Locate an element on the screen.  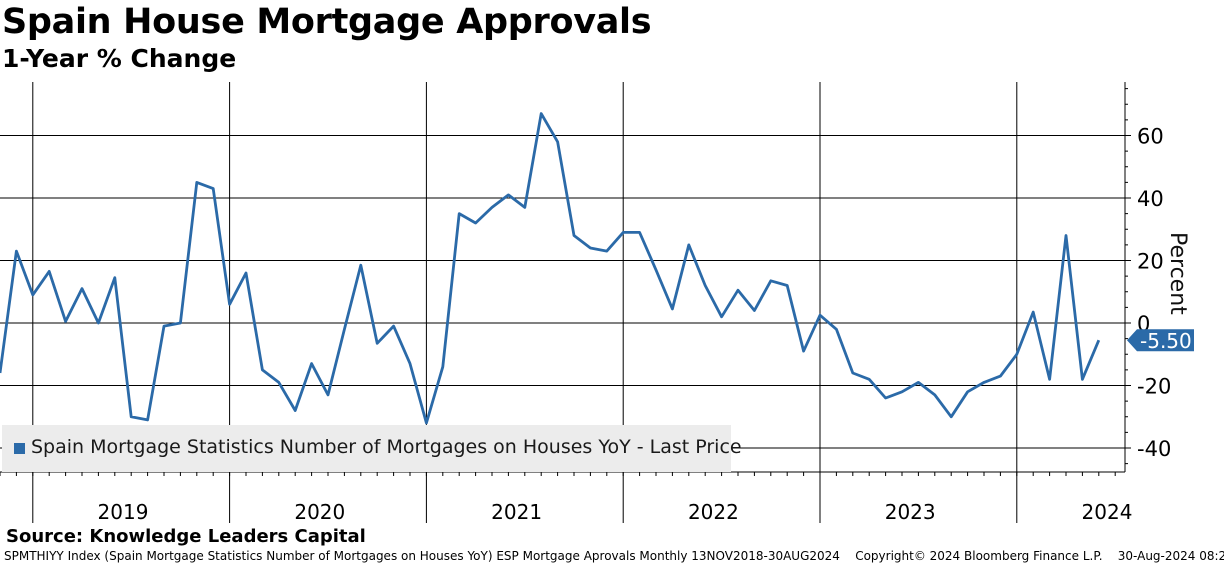
footer-copyright: Copyright© 2024 Bloomberg Finance L.P. is located at coordinates (979, 556).